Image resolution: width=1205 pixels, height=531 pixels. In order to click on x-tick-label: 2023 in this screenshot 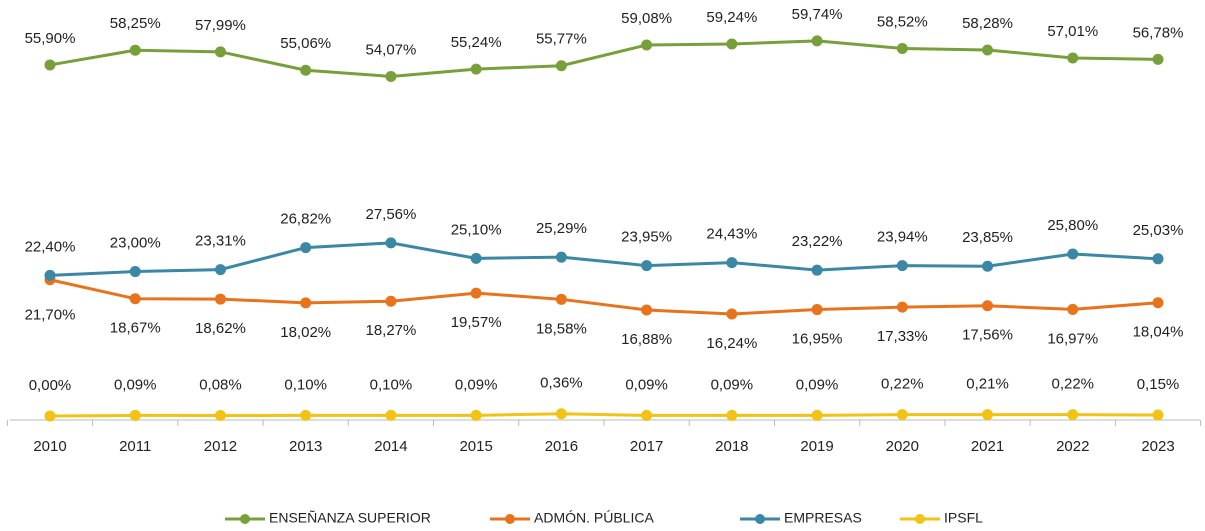, I will do `click(1157, 446)`.